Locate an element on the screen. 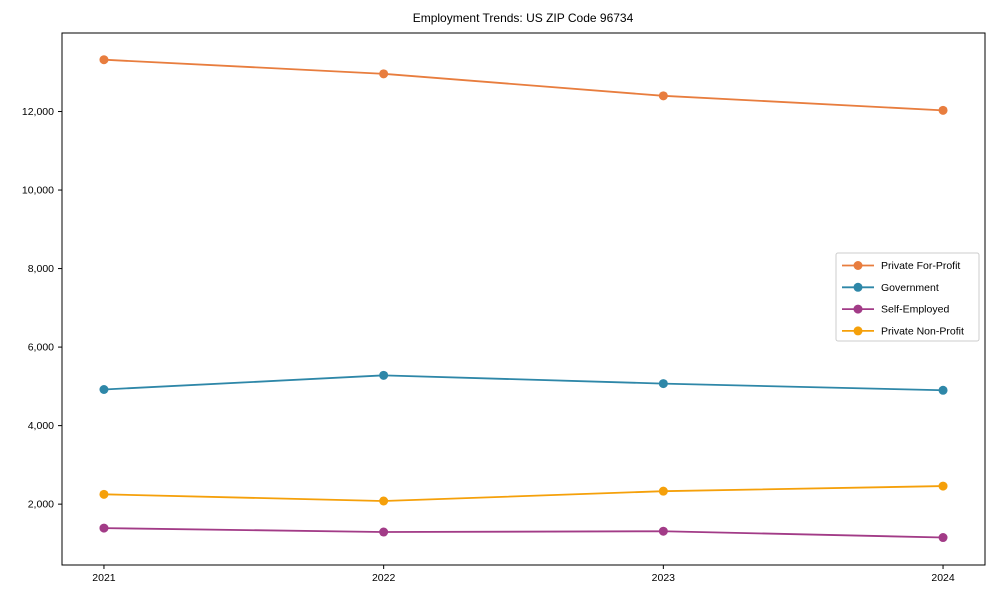 The image size is (1000, 600). y-tick-label: 10,000 is located at coordinates (38, 191).